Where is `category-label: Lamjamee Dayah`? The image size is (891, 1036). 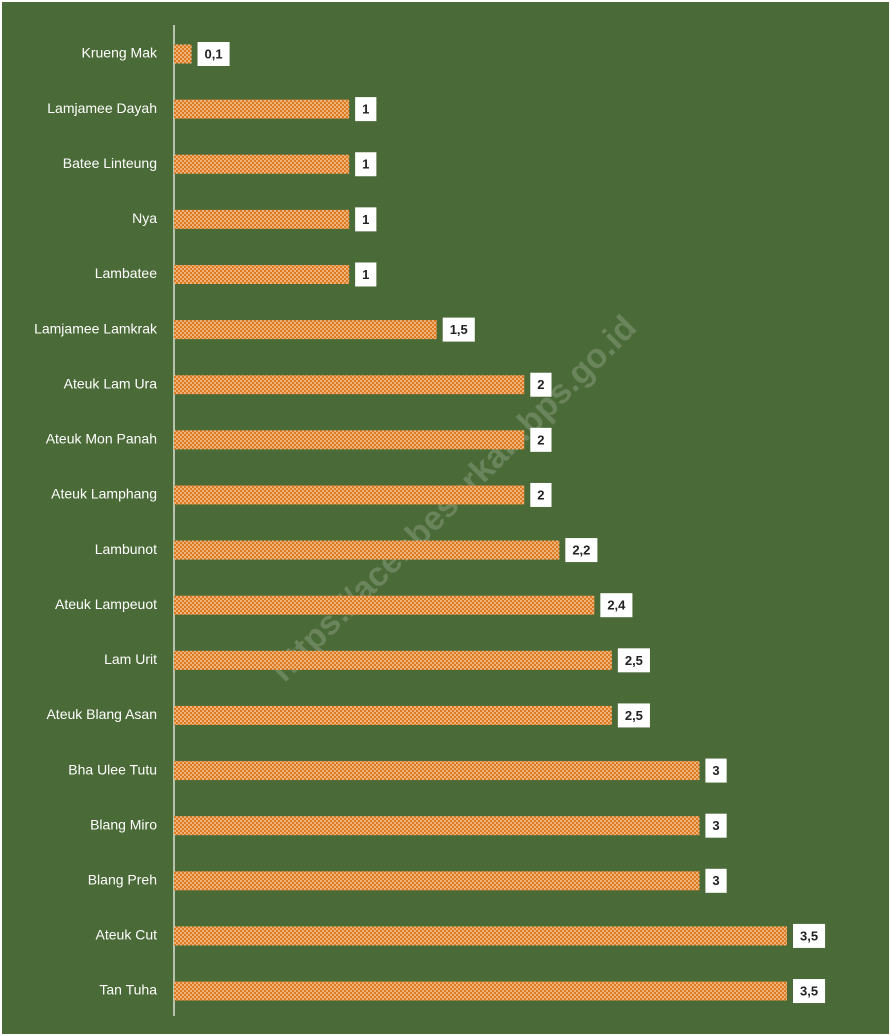 category-label: Lamjamee Dayah is located at coordinates (102, 108).